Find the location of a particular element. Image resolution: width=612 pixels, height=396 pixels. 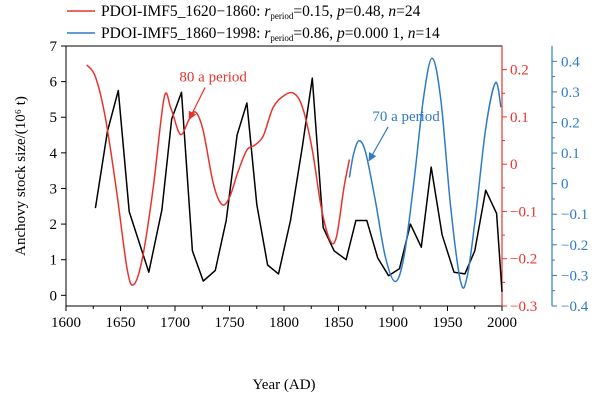

x-tick-label: 1700 is located at coordinates (175, 323).